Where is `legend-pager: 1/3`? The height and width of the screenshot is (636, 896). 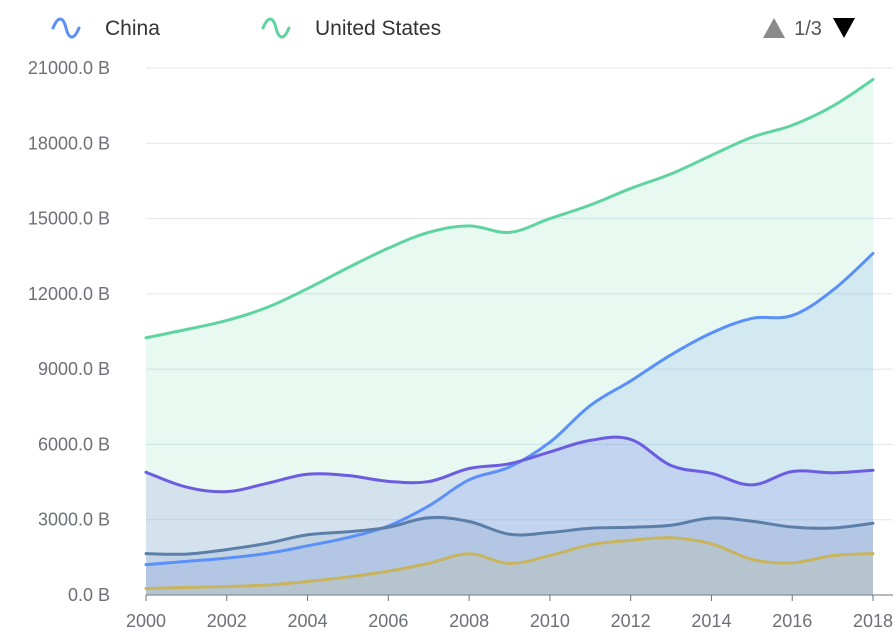 legend-pager: 1/3 is located at coordinates (809, 29).